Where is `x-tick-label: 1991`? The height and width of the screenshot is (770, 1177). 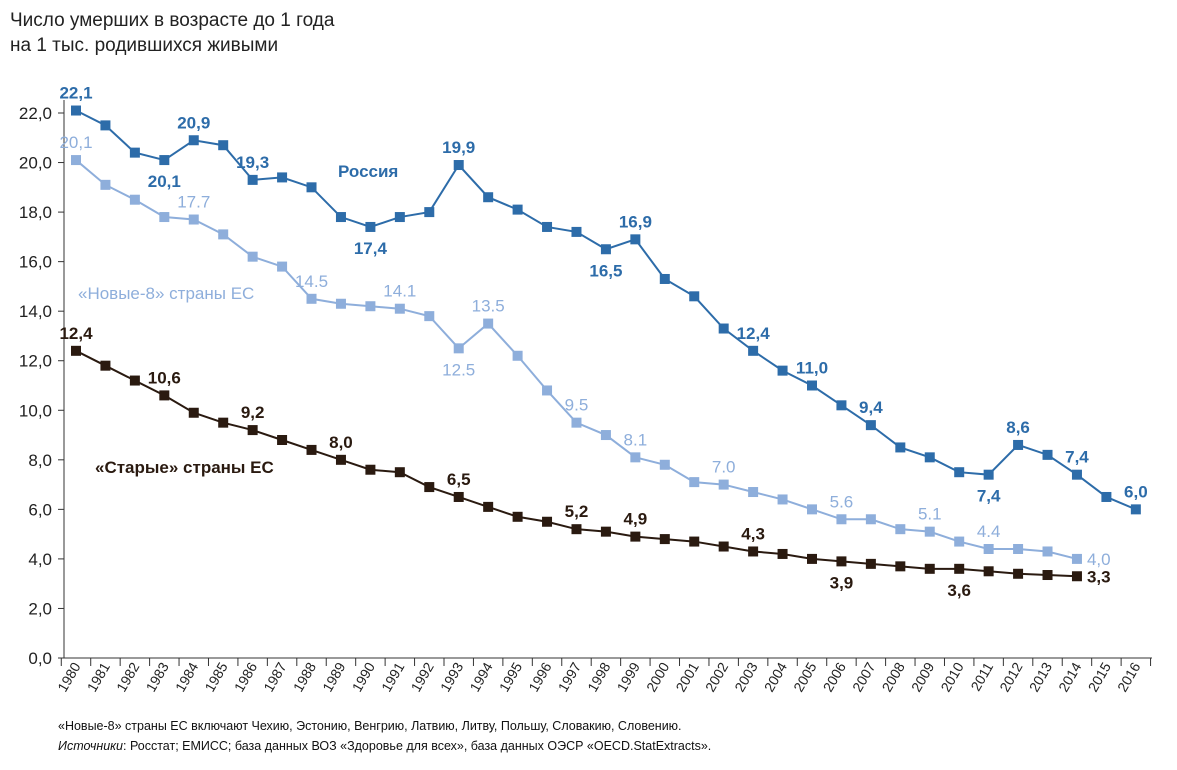
x-tick-label: 1991 is located at coordinates (393, 676).